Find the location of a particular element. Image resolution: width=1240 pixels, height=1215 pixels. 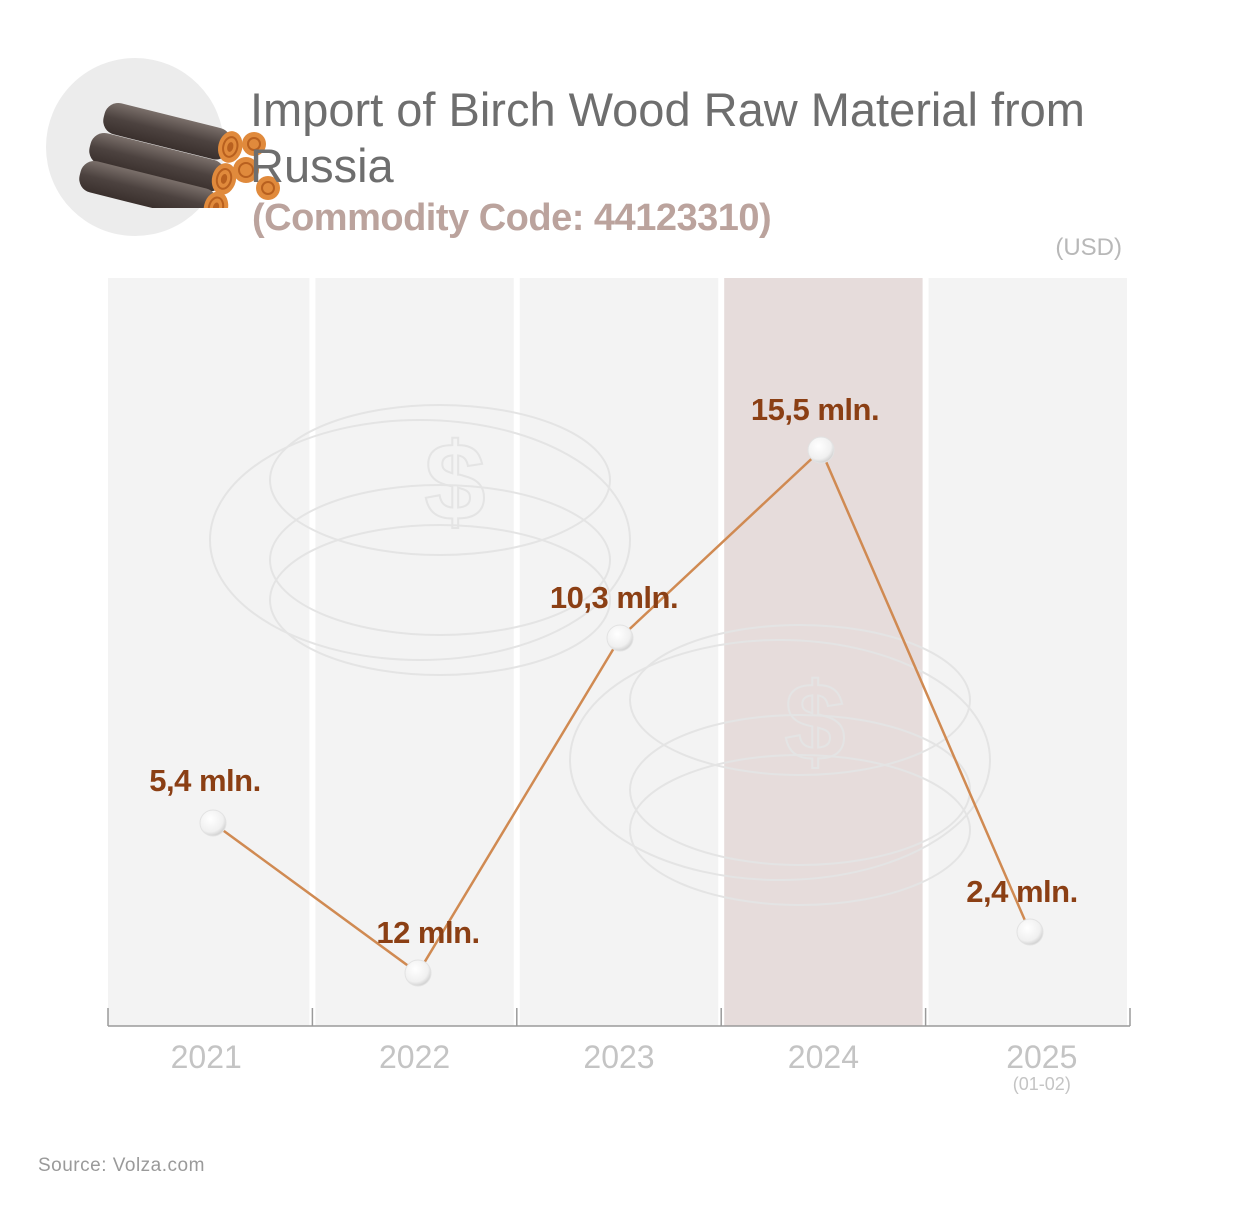

x-tick-labels: 2021 2022 2023 2024 2025(01-02) is located at coordinates (624, 1066).